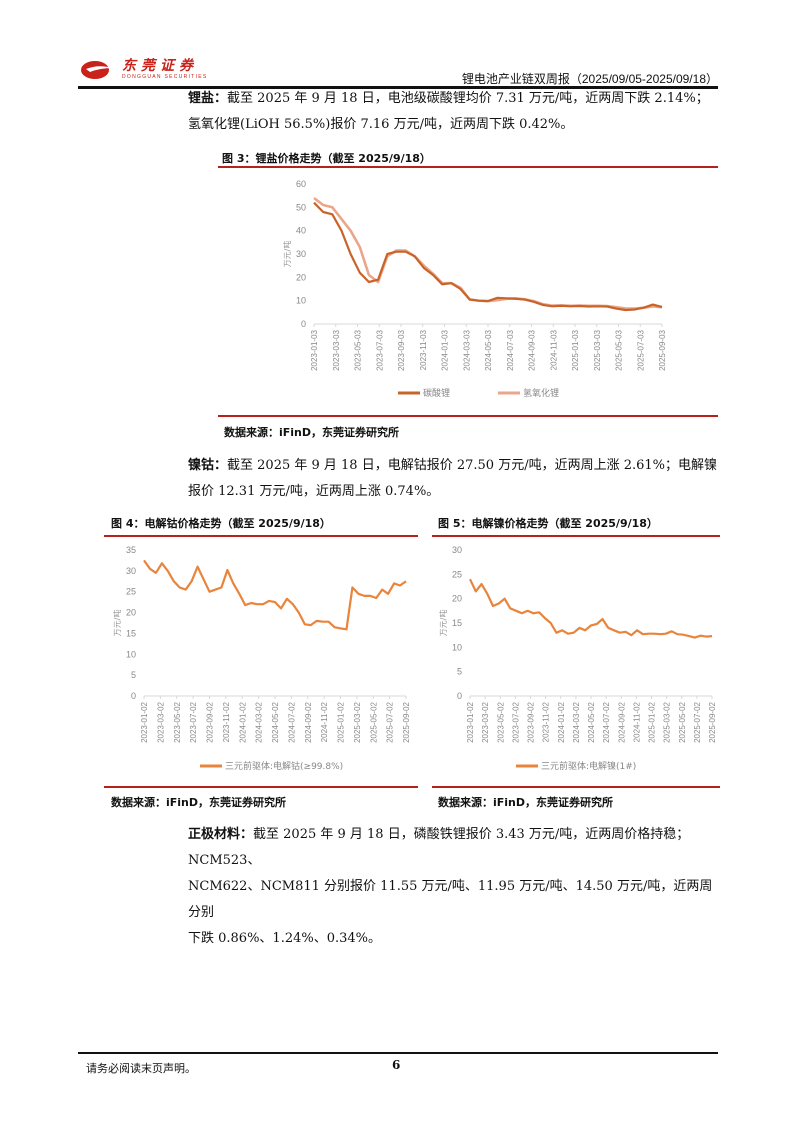 Image resolution: width=794 pixels, height=1123 pixels. What do you see at coordinates (621, 721) in the screenshot?
I see `x-tick-label: 2024-09-02` at bounding box center [621, 721].